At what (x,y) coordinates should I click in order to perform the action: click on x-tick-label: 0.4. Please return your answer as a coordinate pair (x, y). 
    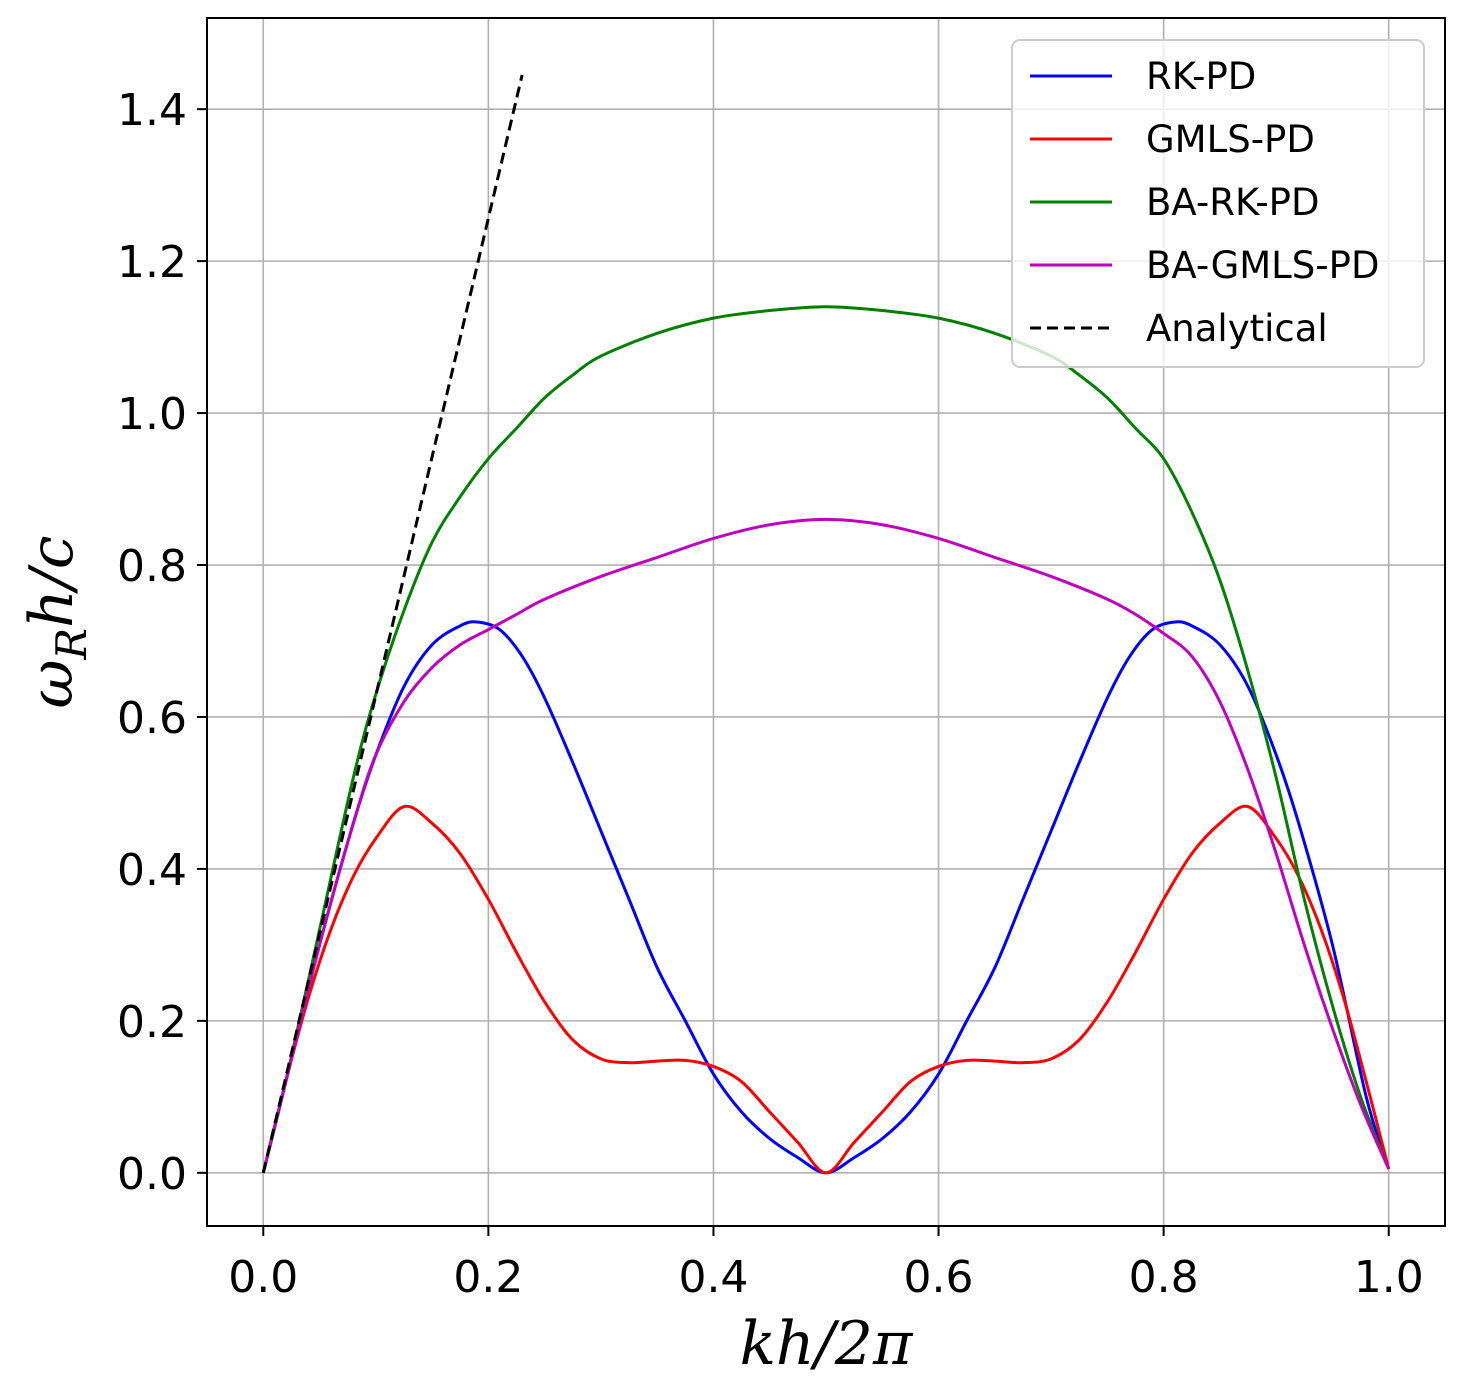
    Looking at the image, I should click on (713, 1277).